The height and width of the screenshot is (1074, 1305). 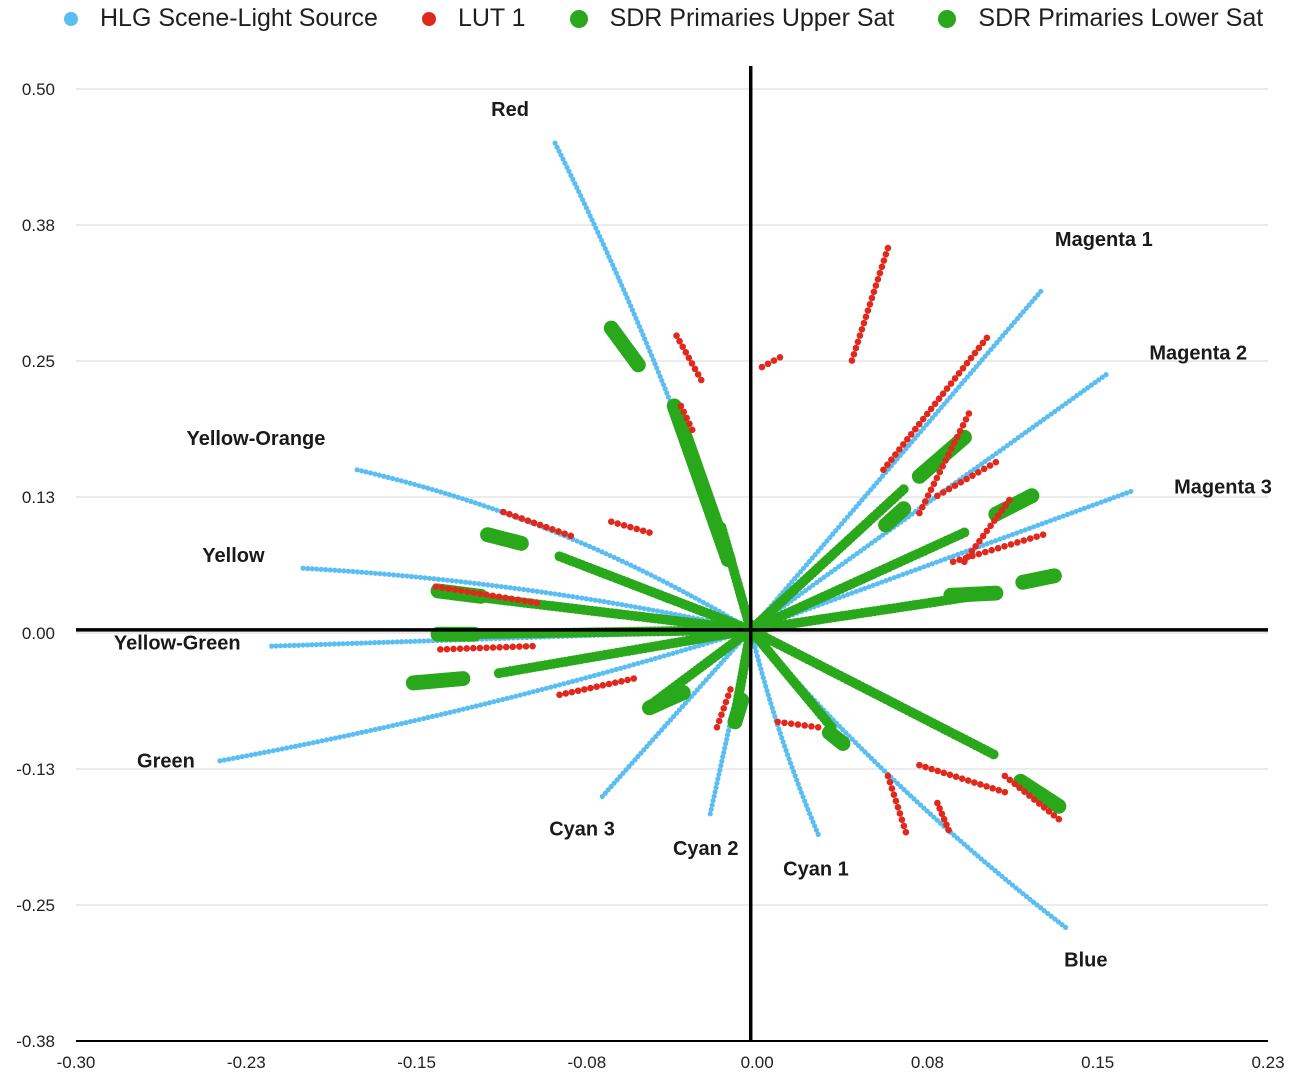 What do you see at coordinates (731, 18) in the screenshot?
I see `legend-item-sdr-upper: SDR Primaries Upper Sat` at bounding box center [731, 18].